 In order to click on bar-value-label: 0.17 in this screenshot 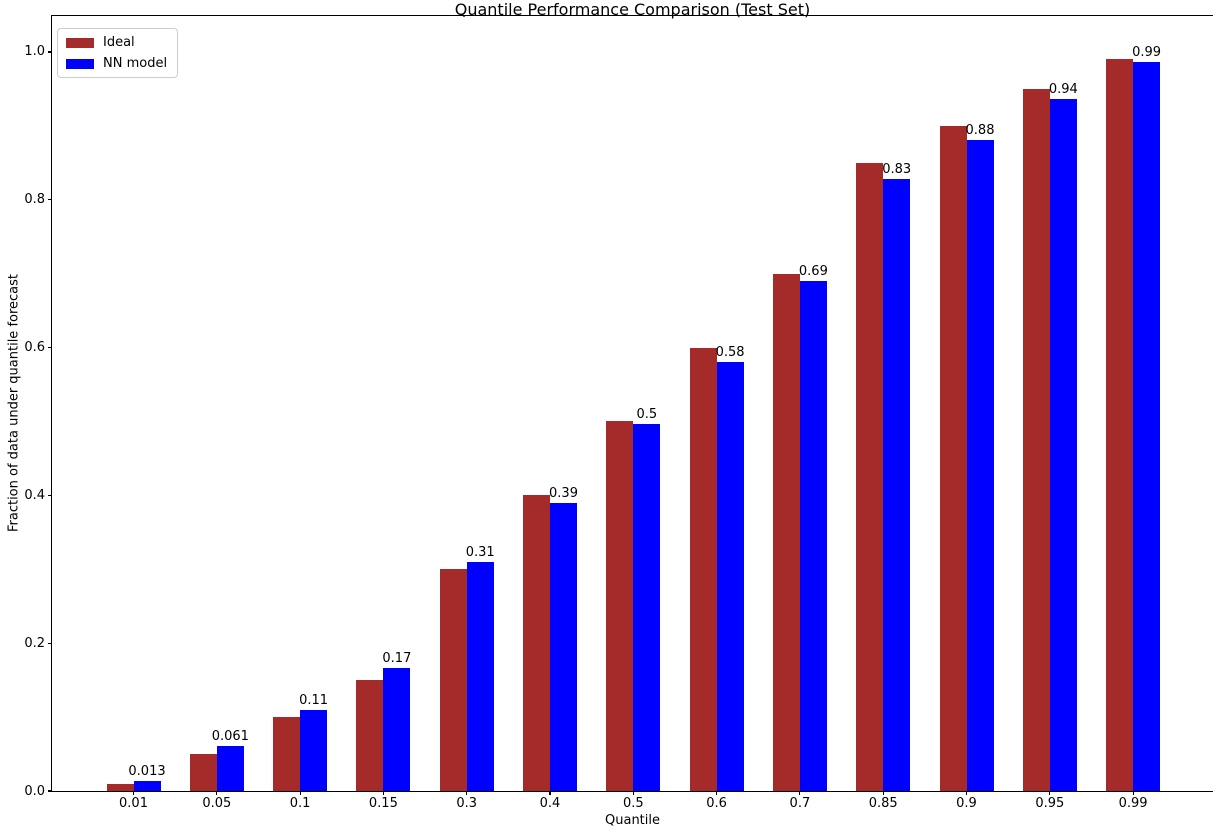, I will do `click(397, 658)`.